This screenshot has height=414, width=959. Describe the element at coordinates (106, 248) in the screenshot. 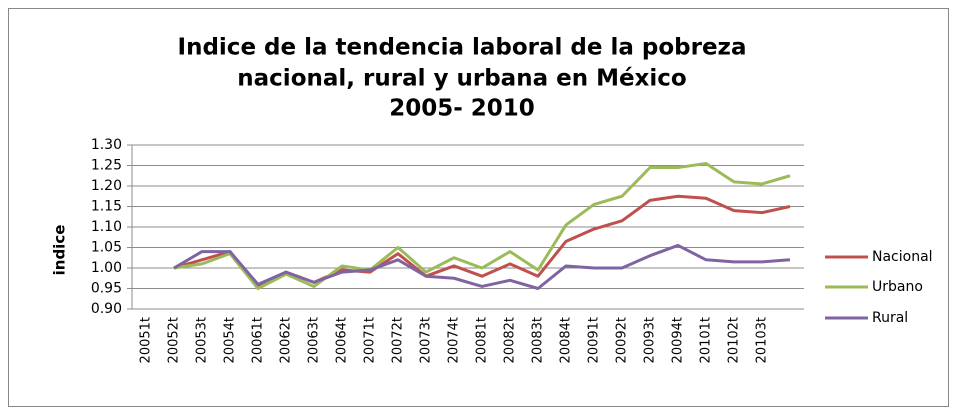

I see `y-tick-label: 1.05` at that location.